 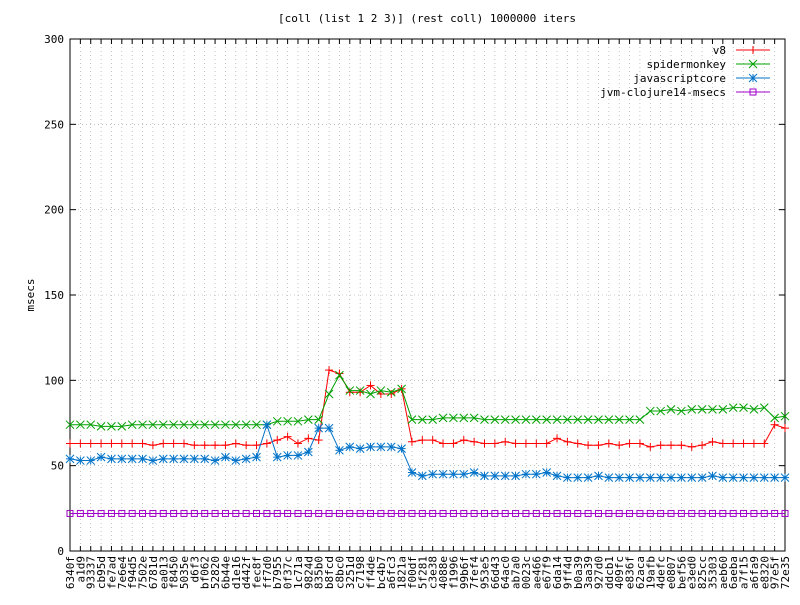 What do you see at coordinates (267, 572) in the screenshot?
I see `x-tick-label: ff7d0` at bounding box center [267, 572].